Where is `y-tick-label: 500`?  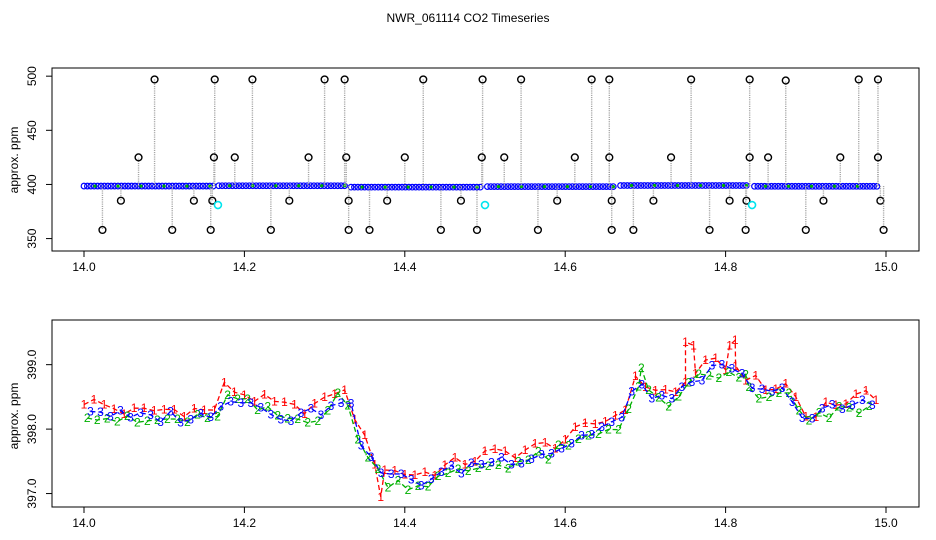 y-tick-label: 500 is located at coordinates (32, 76).